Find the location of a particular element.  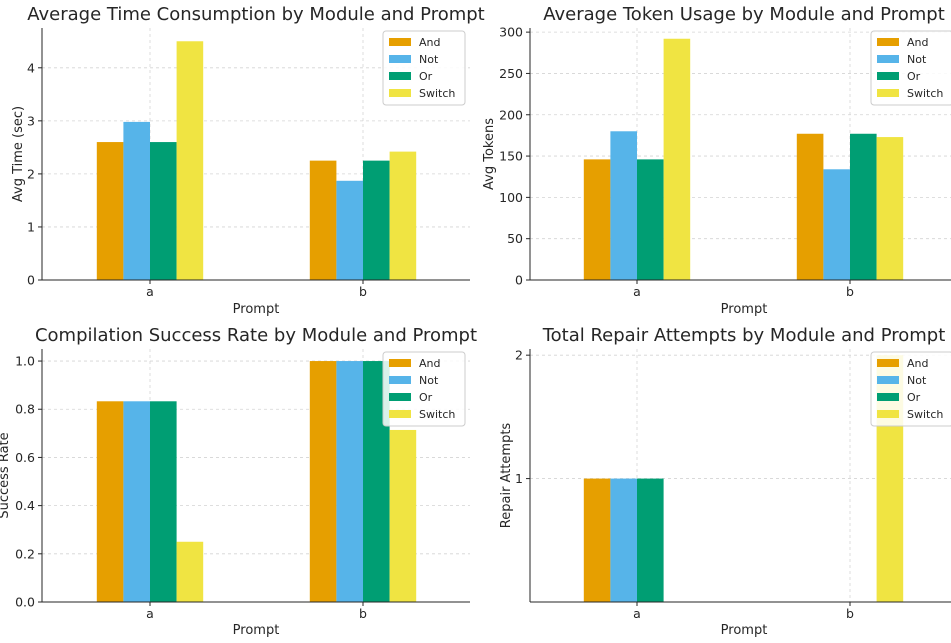

y-tick-label: 3 is located at coordinates (31, 120).